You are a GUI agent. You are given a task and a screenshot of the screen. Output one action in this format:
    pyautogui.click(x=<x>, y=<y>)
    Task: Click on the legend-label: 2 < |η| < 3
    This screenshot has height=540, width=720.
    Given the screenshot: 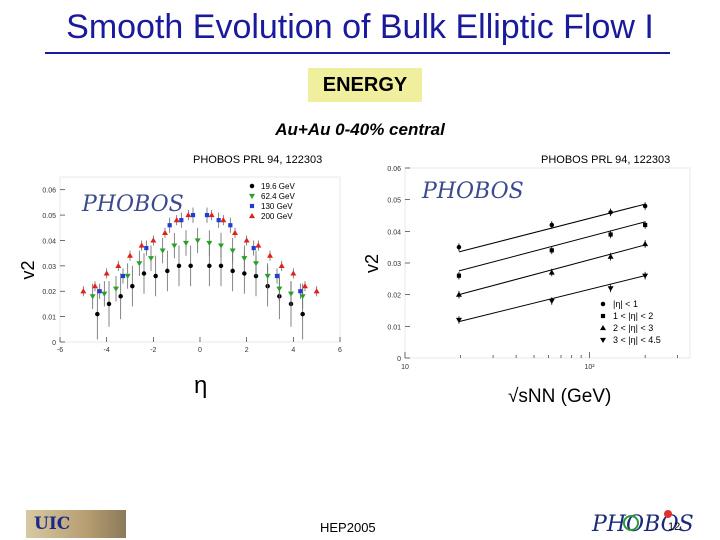 What is the action you would take?
    pyautogui.click(x=633, y=328)
    